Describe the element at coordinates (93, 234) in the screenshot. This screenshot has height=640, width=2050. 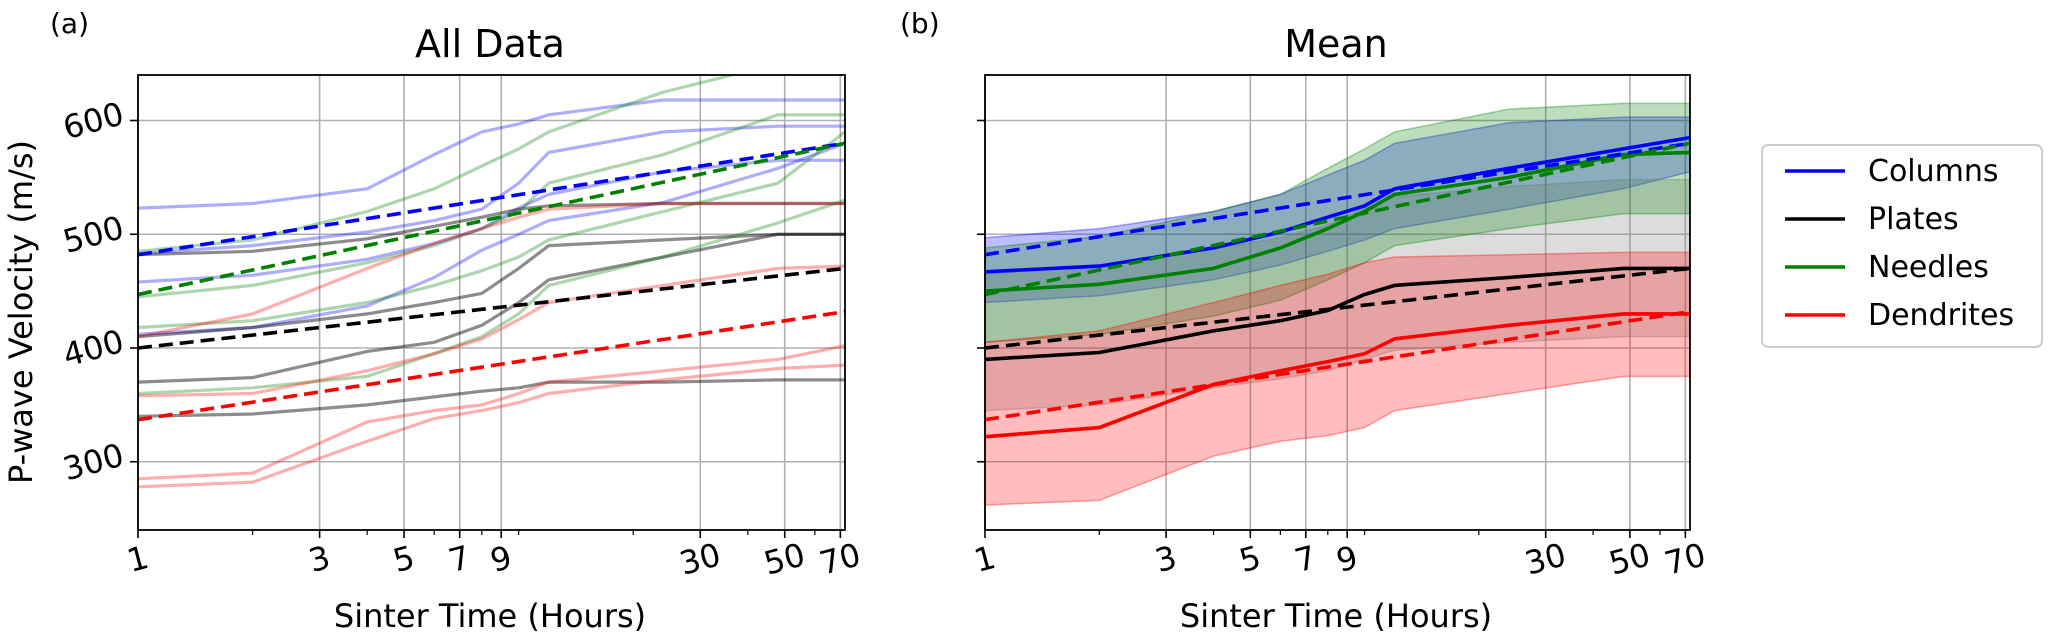
I see `panel-a-ytick-label-500: 500` at that location.